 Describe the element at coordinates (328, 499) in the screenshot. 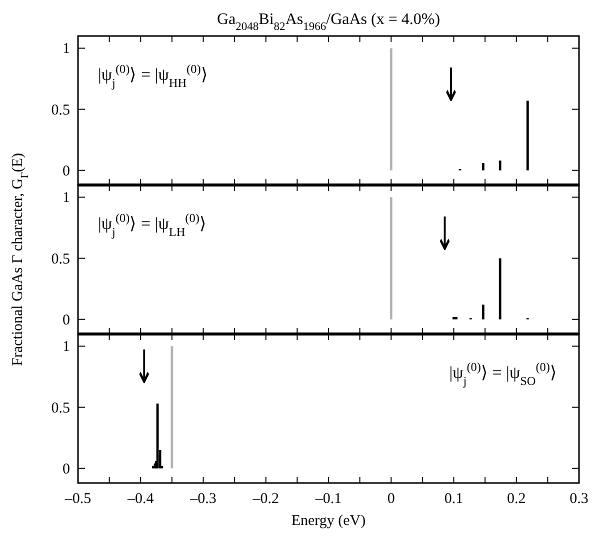

I see `x-tick-label: –0.1` at that location.